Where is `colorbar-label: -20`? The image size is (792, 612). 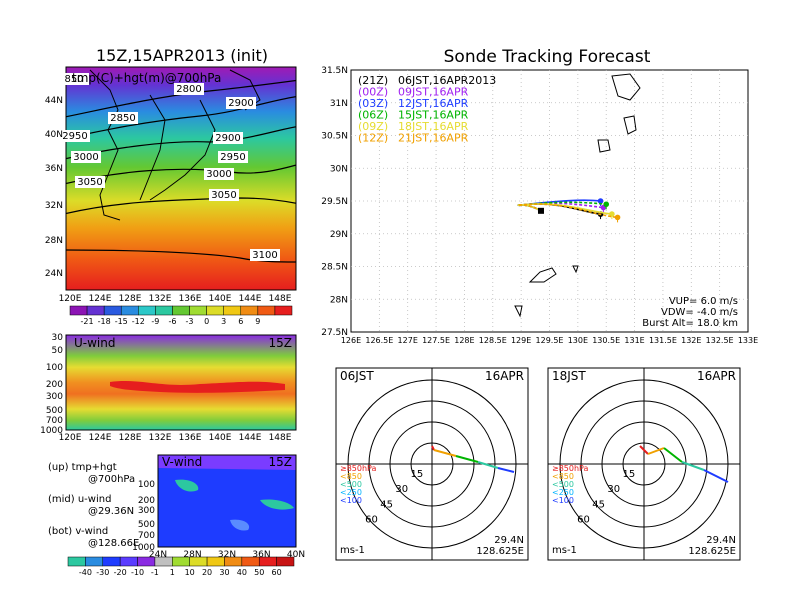
colorbar-label: -20 is located at coordinates (120, 572).